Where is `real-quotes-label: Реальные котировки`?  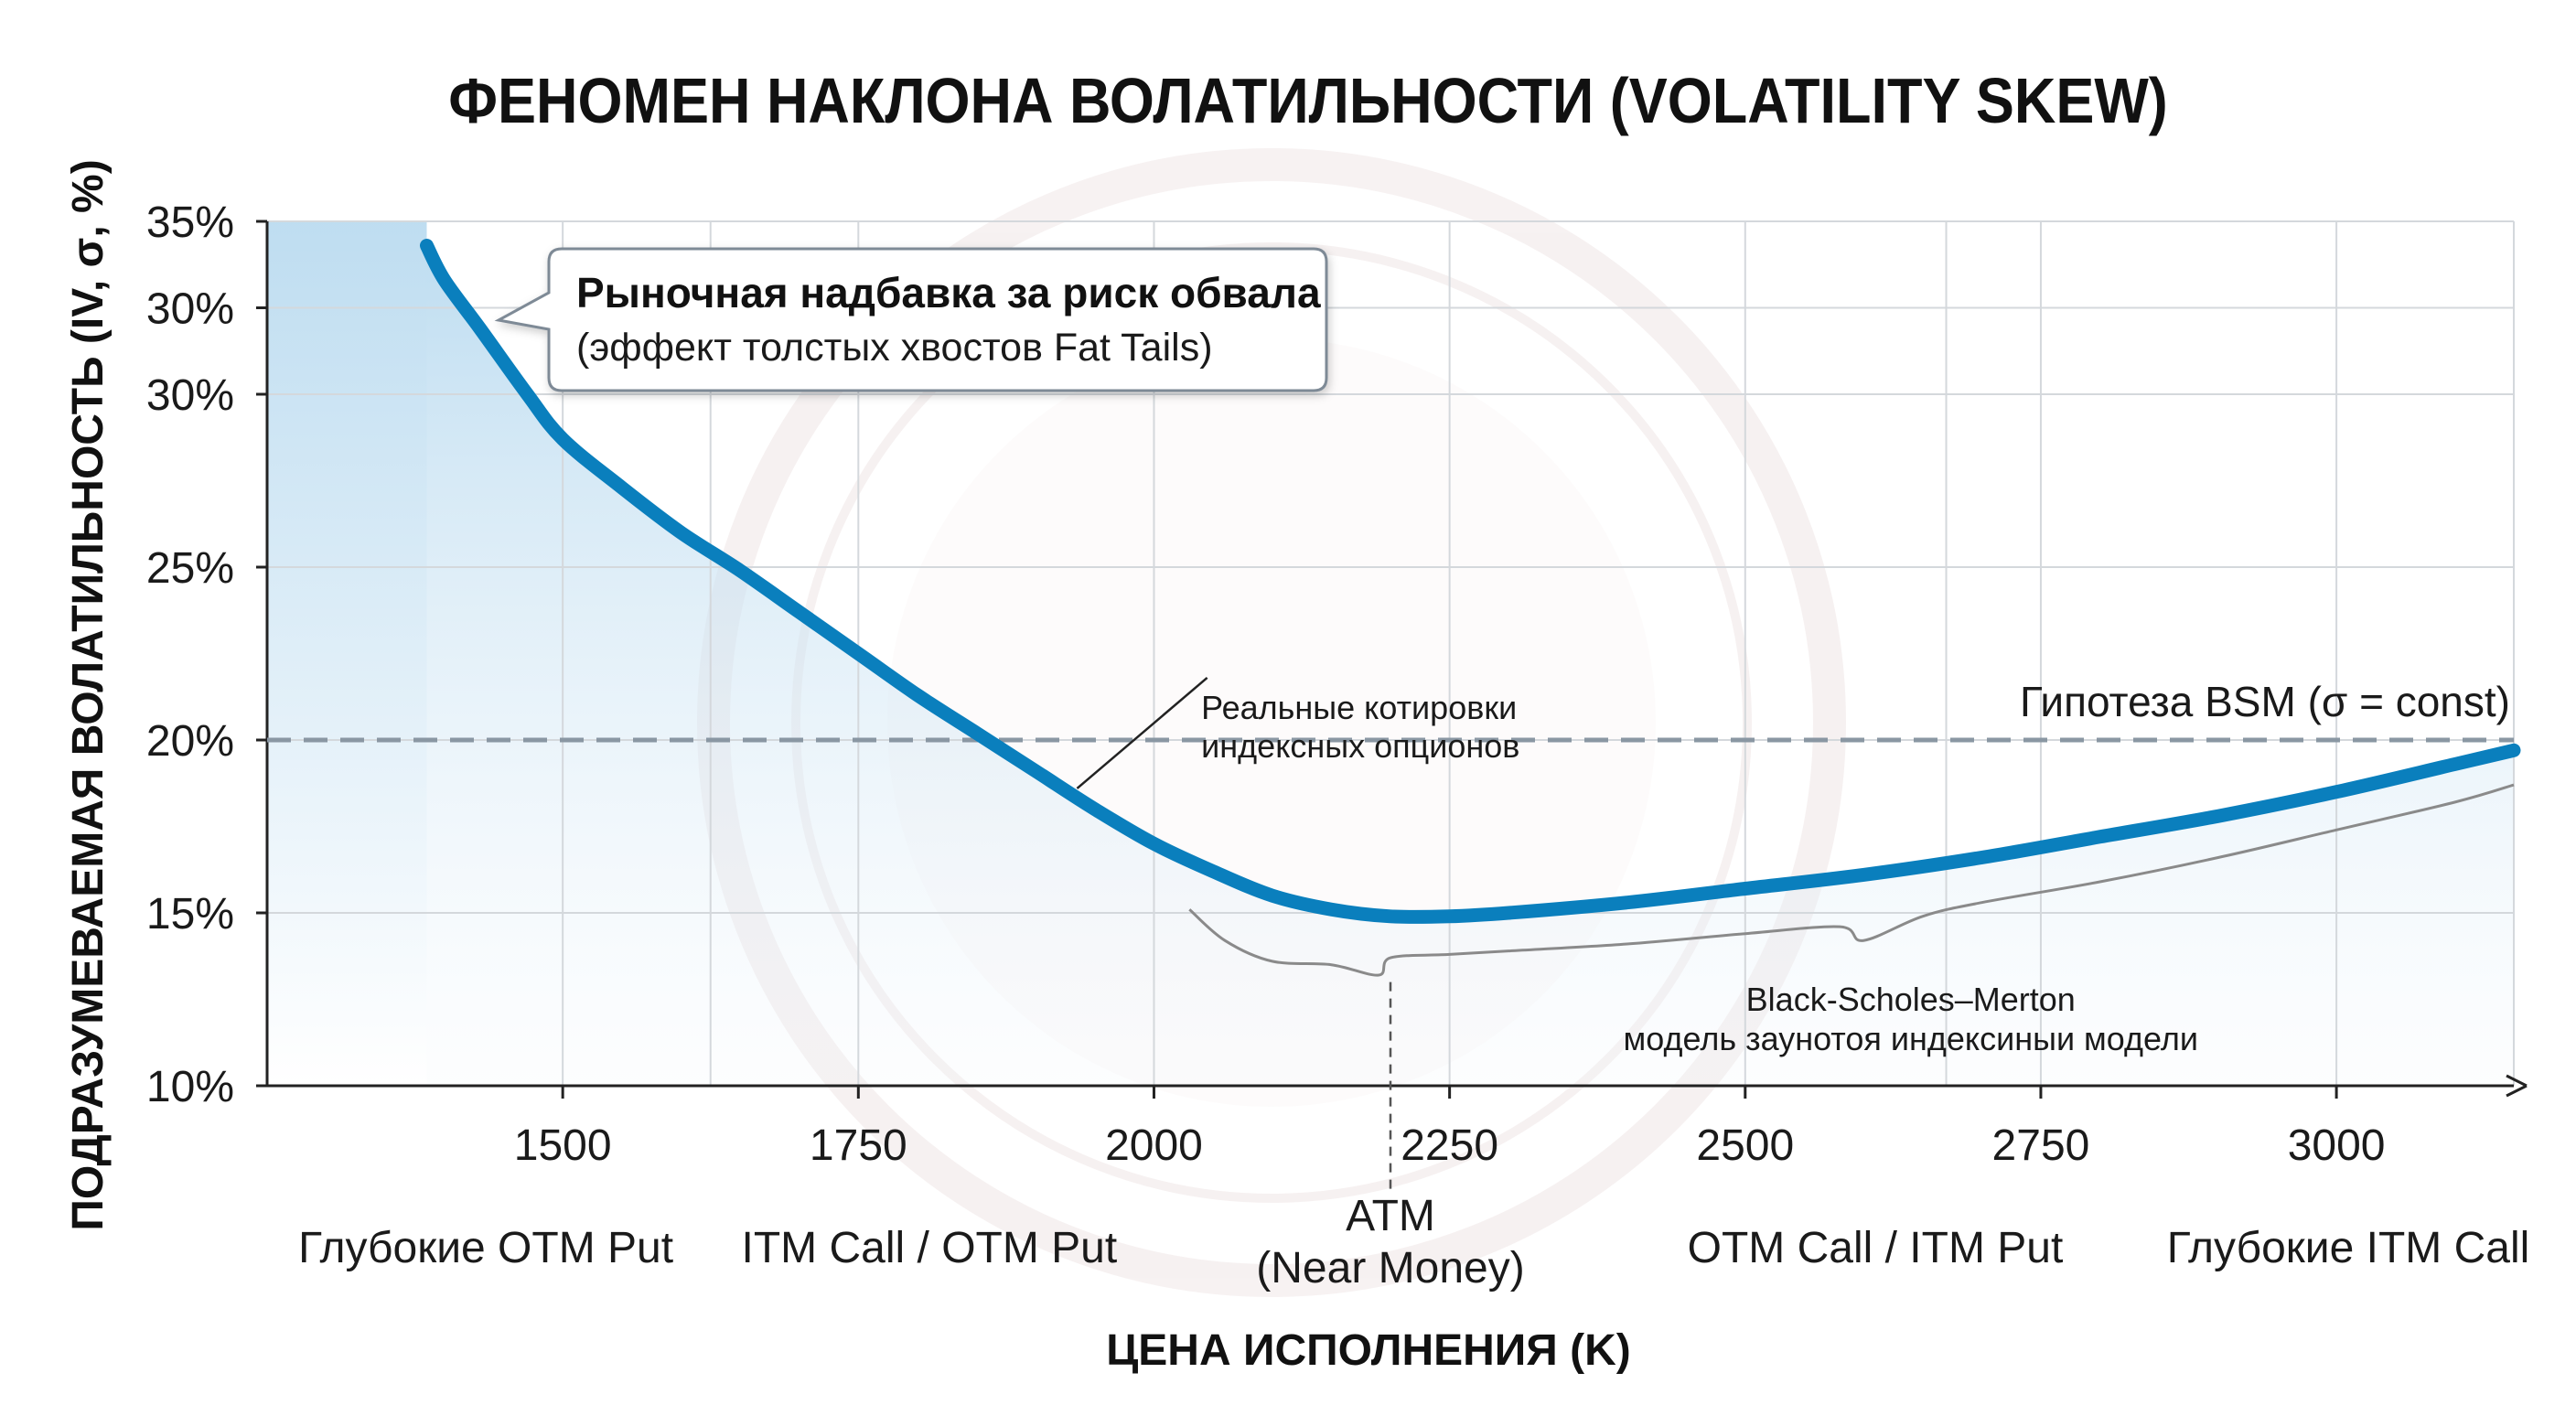 real-quotes-label: Реальные котировки is located at coordinates (1359, 707).